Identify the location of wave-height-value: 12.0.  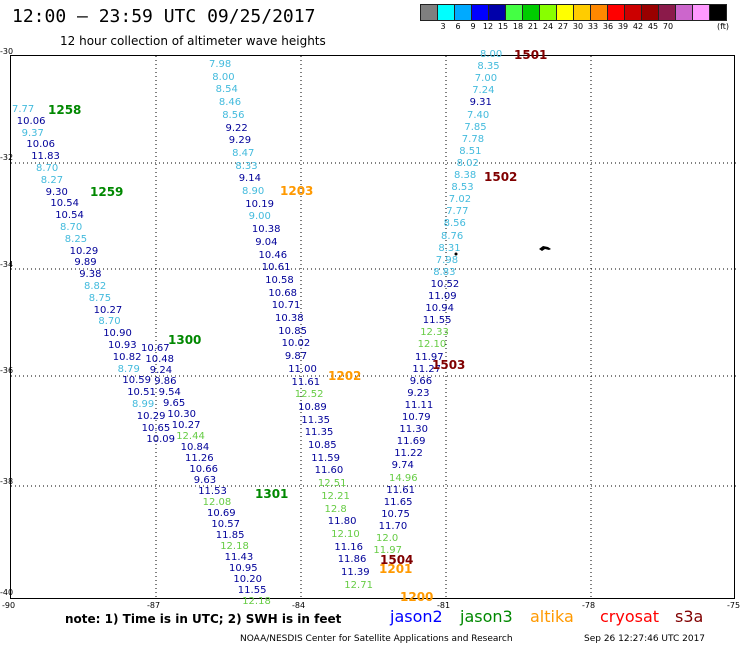
(387, 538).